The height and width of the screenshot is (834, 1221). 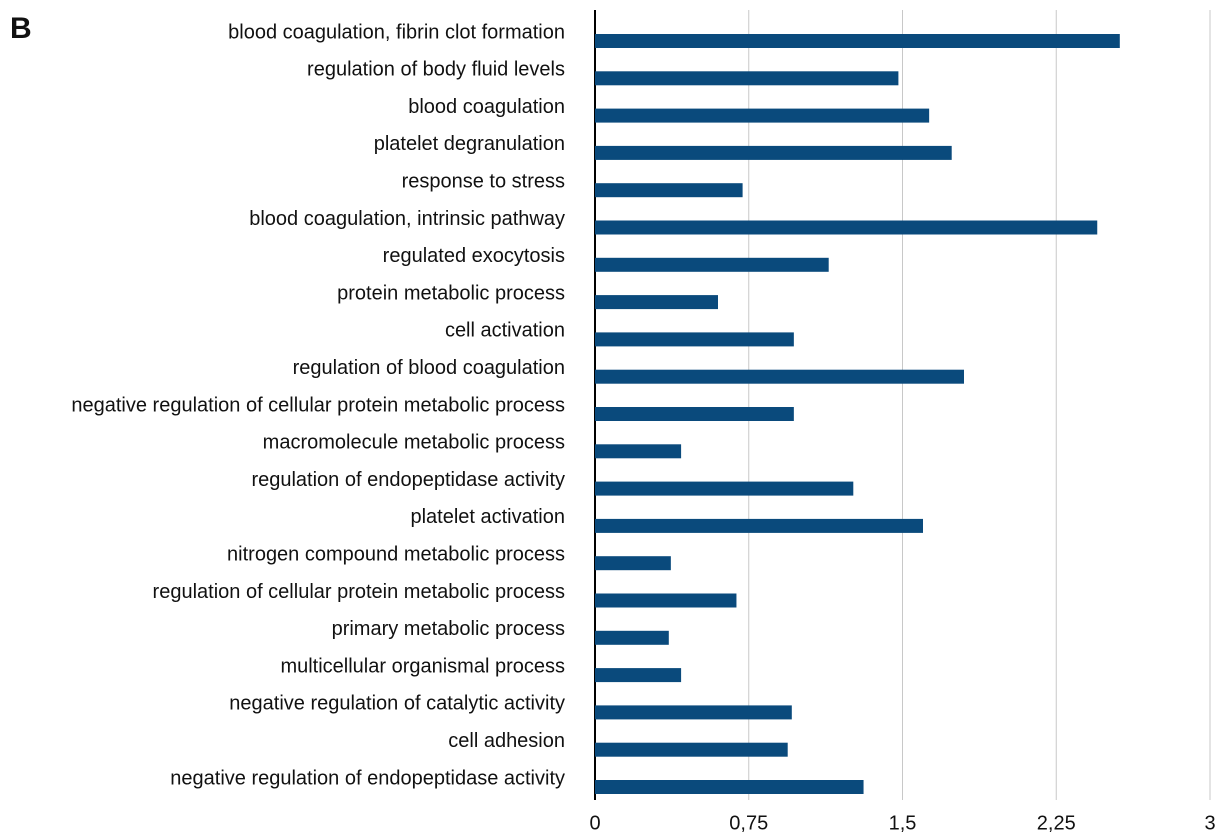 I want to click on y-tick-label: regulation of body fluid levels, so click(x=436, y=70).